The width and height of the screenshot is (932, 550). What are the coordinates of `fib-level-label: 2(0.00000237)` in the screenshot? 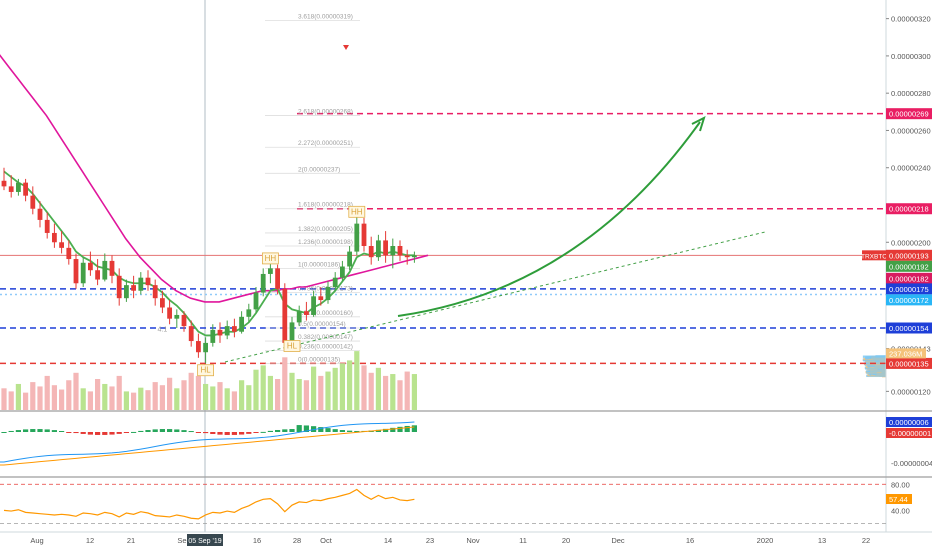 It's located at (319, 169).